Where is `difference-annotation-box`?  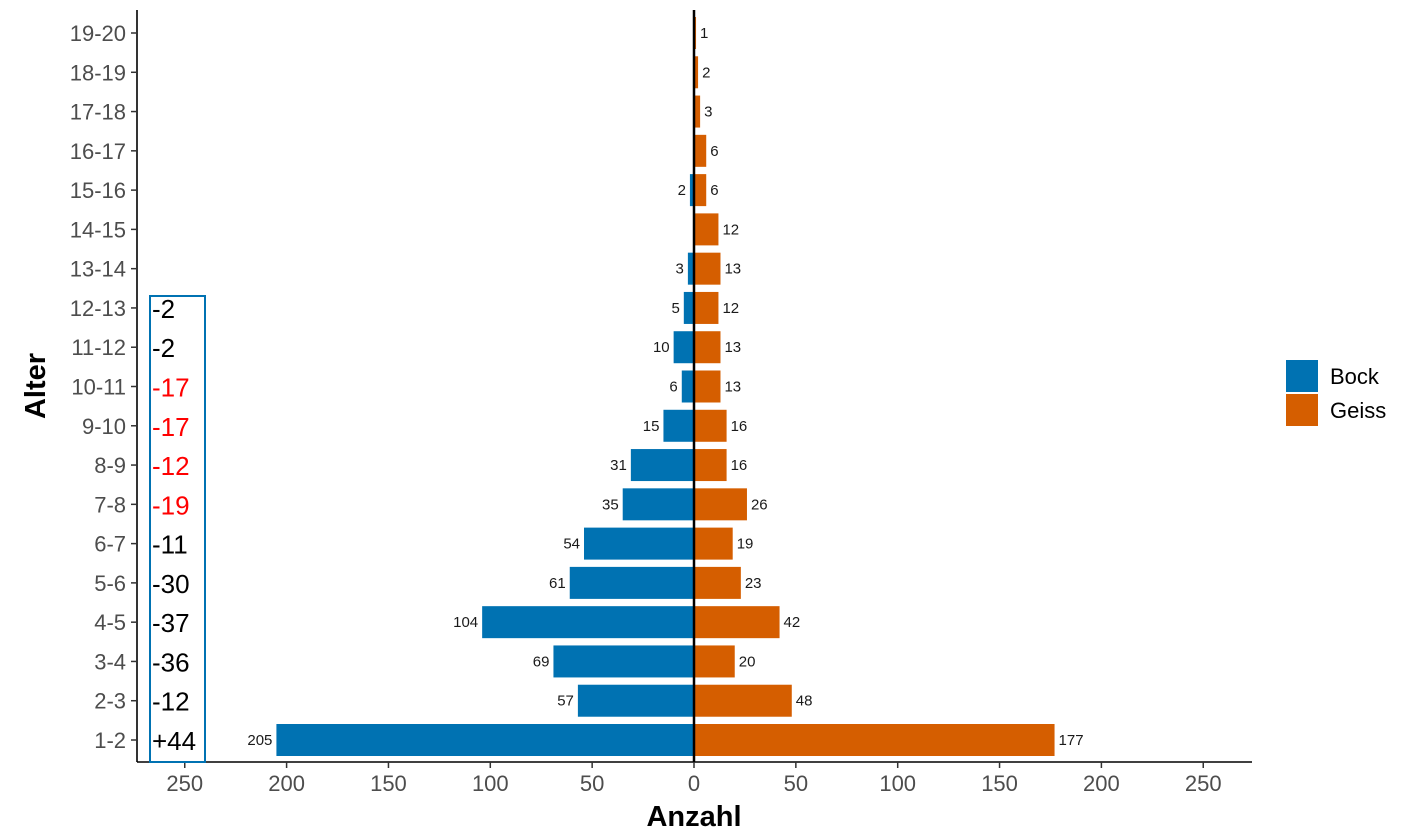 difference-annotation-box is located at coordinates (177, 529).